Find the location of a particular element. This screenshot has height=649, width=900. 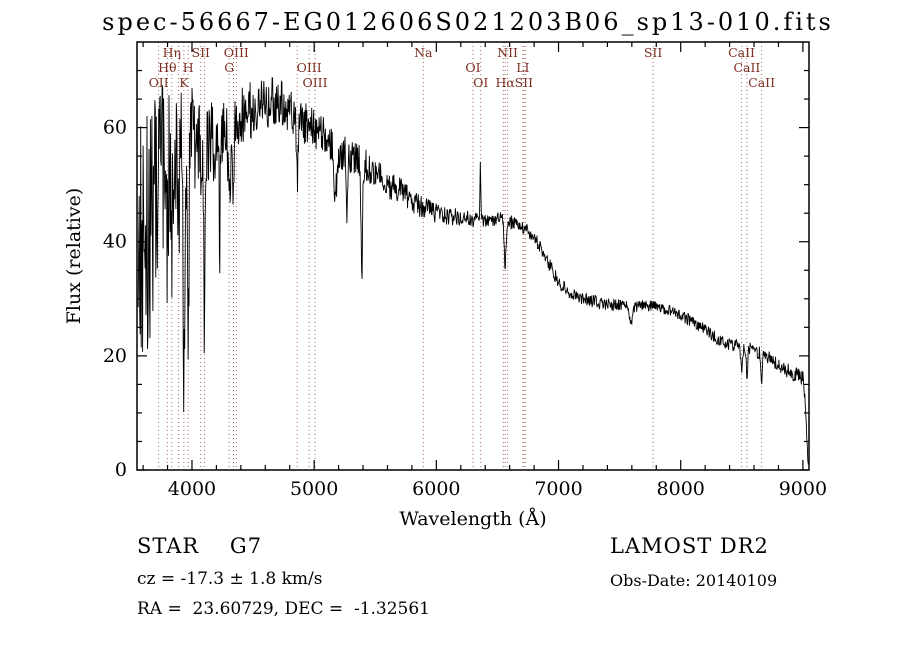

y-axis-label: Flux (relative) is located at coordinates (74, 256).